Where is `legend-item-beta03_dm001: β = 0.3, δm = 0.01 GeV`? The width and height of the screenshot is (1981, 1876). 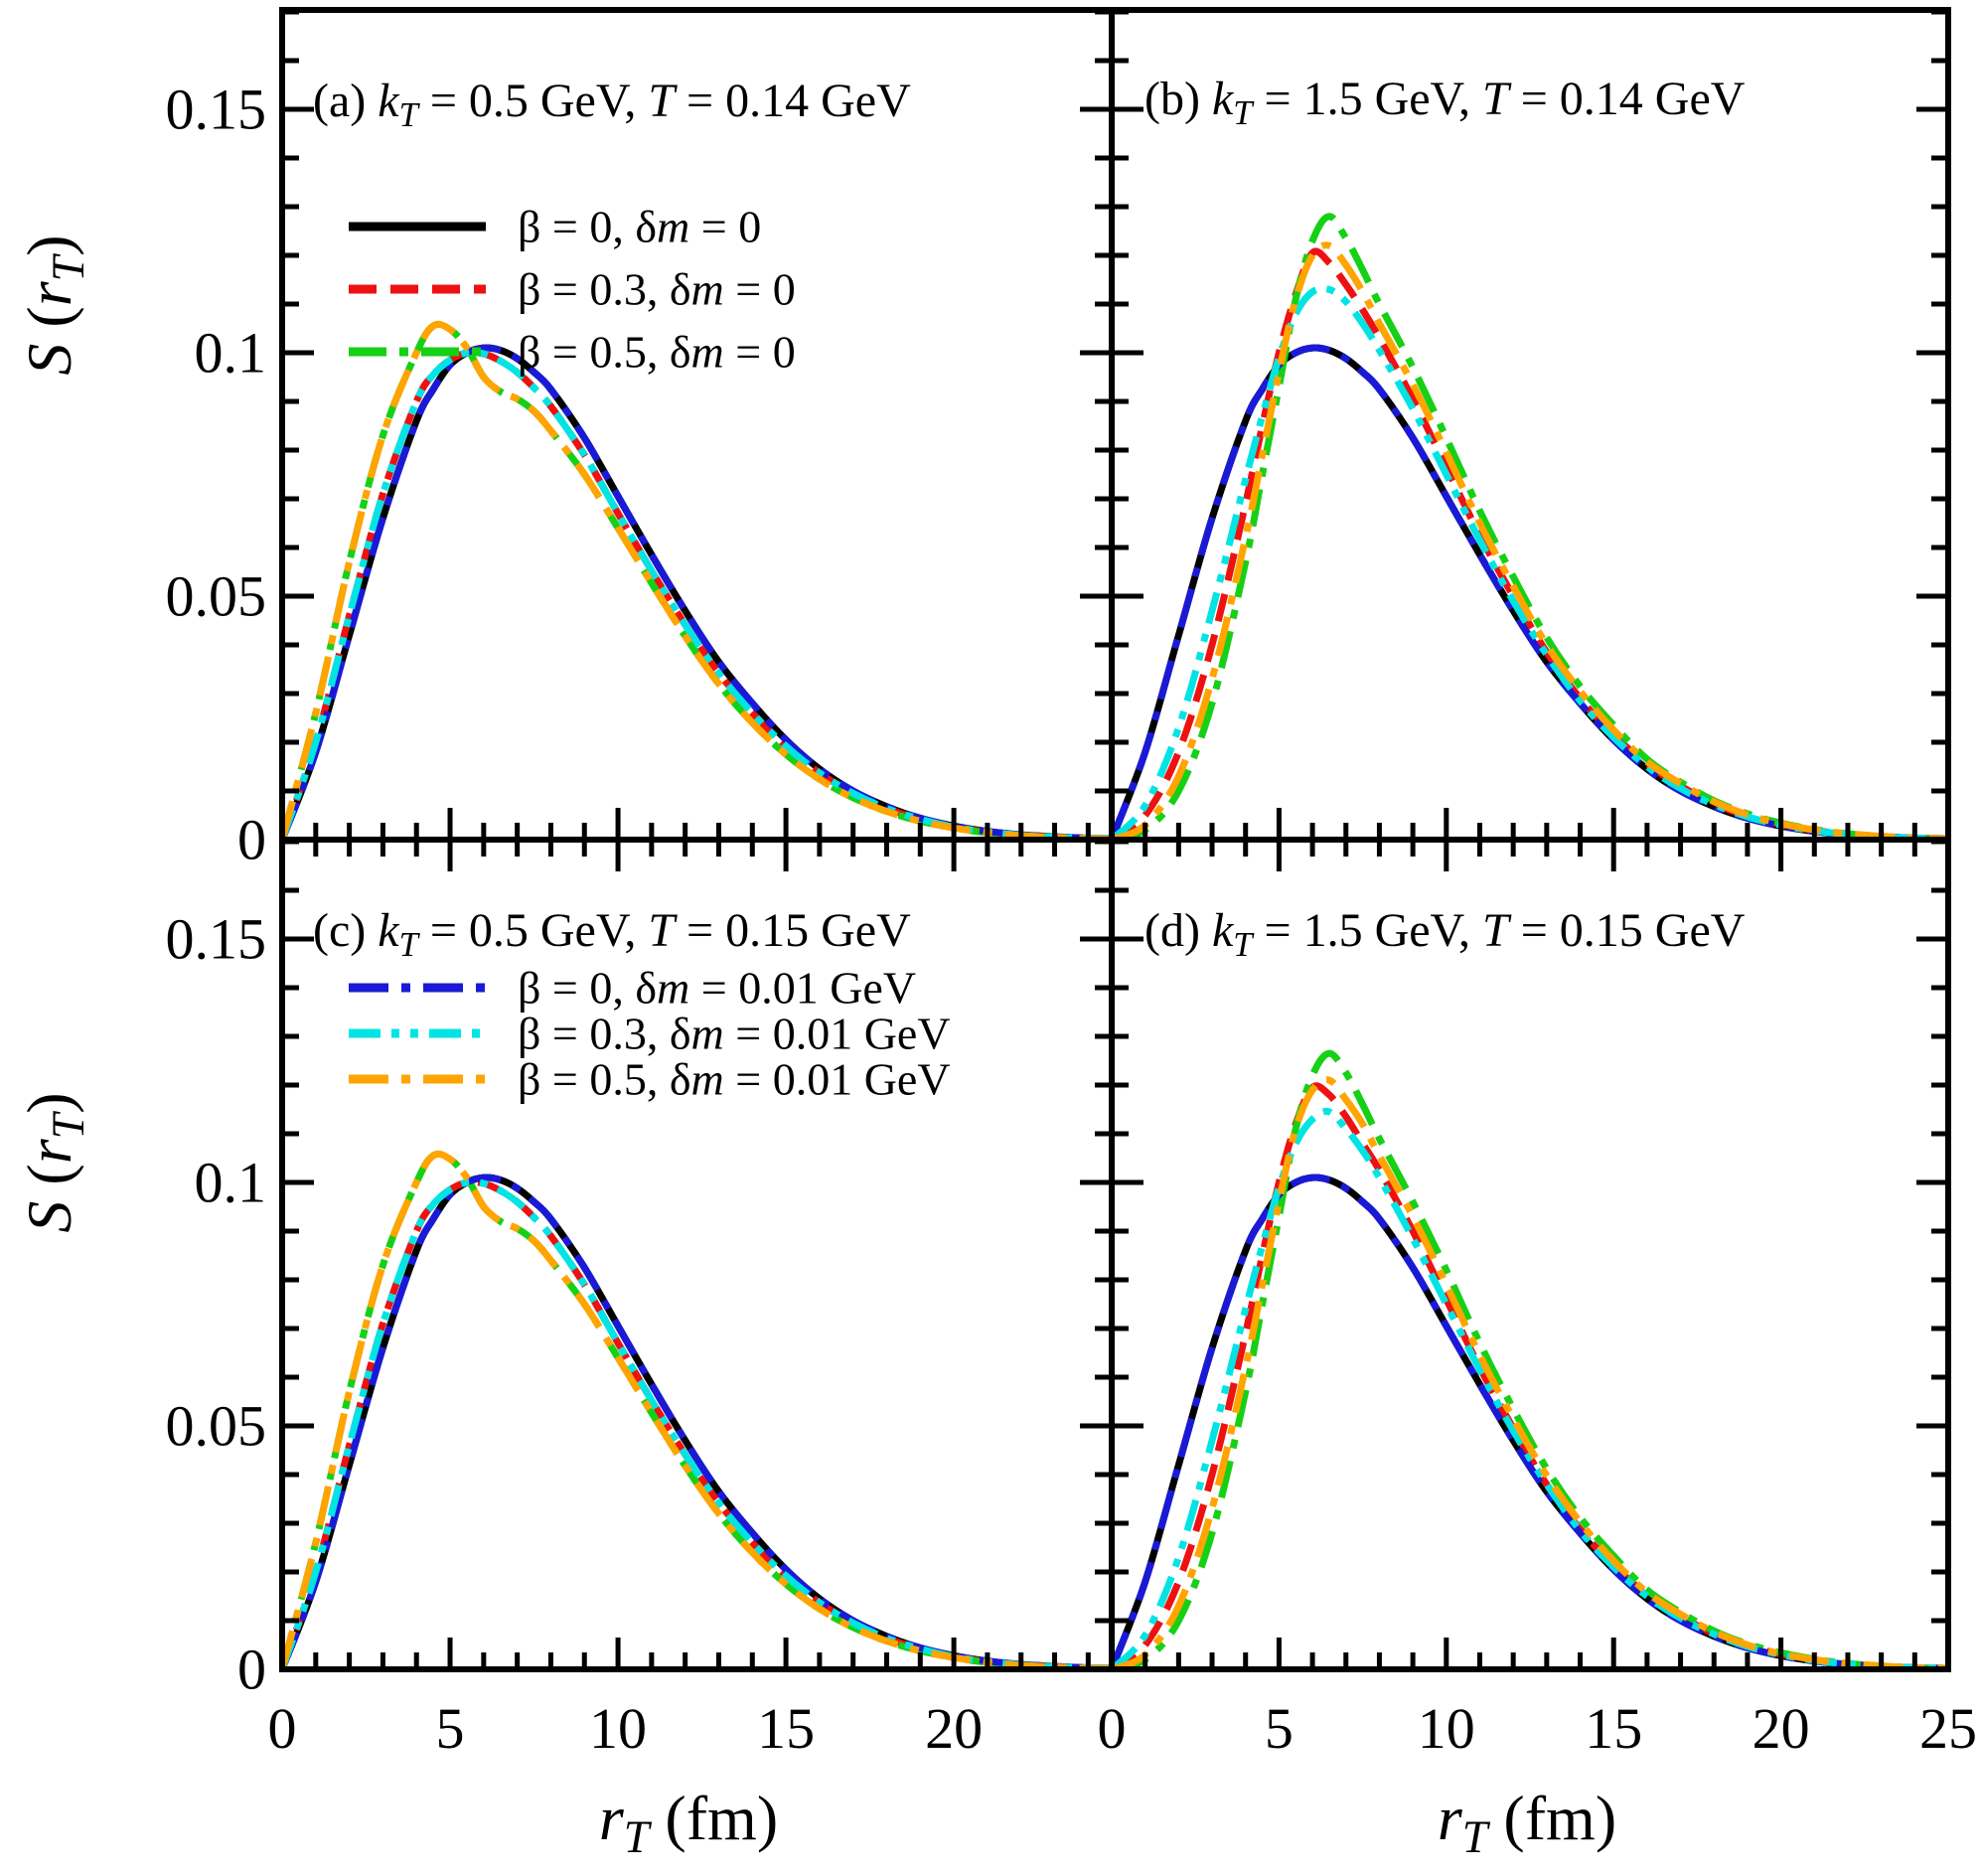 legend-item-beta03_dm001: β = 0.3, δm = 0.01 GeV is located at coordinates (735, 1034).